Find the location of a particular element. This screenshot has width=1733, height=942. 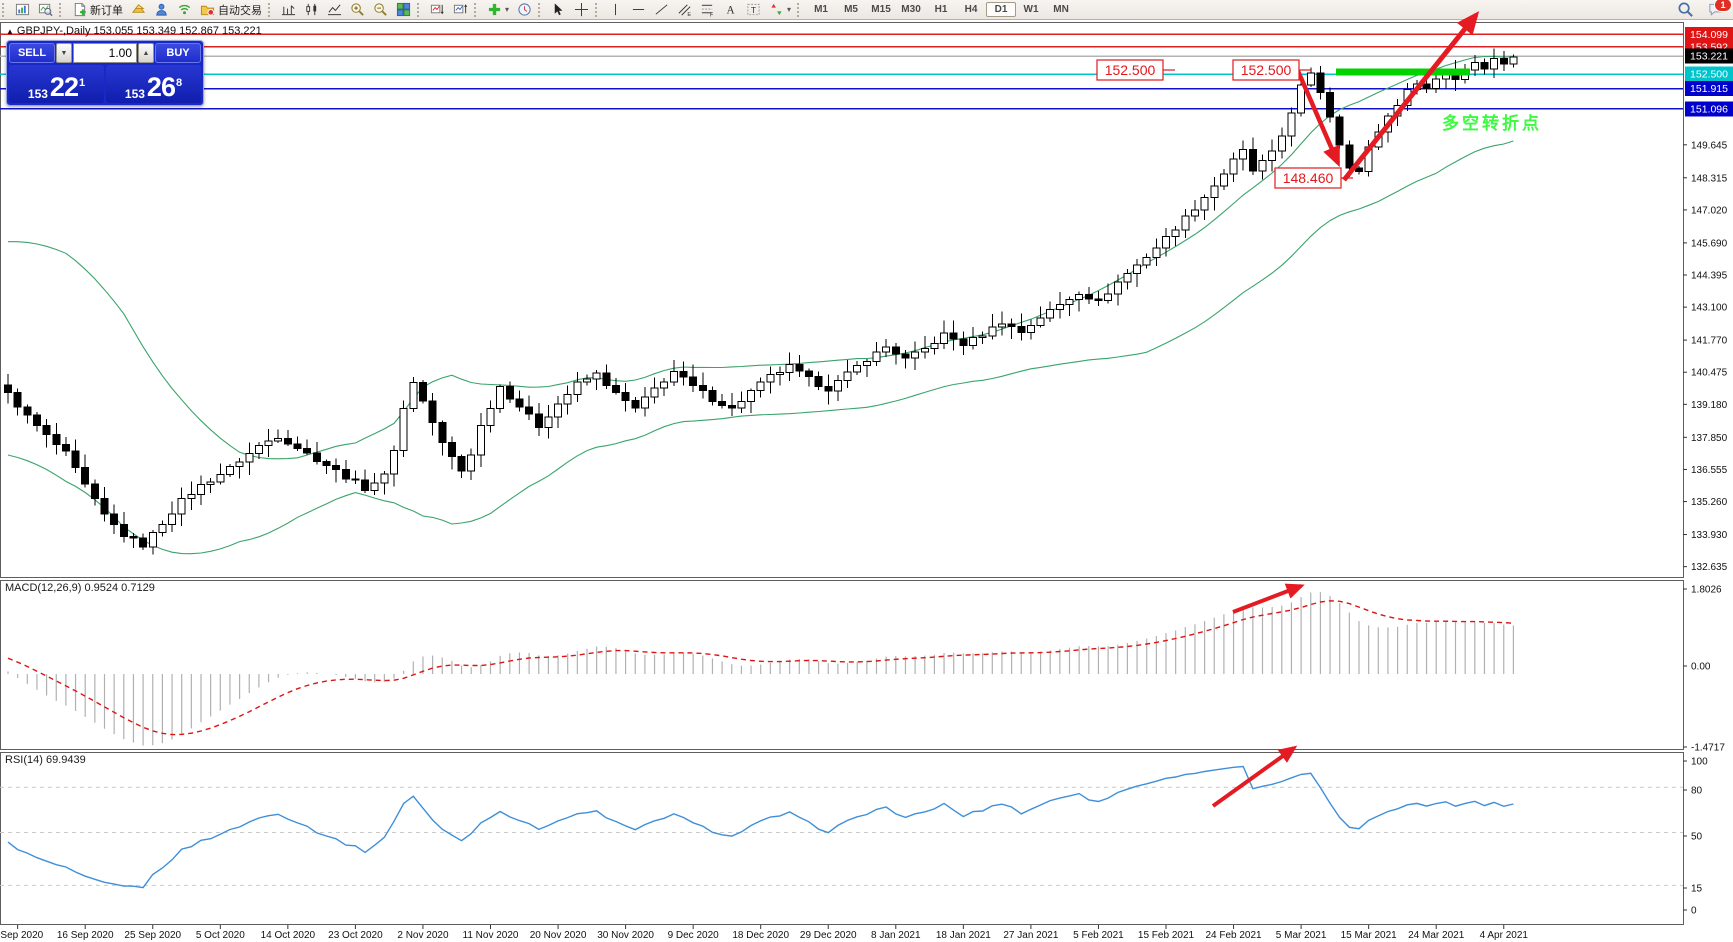

rsi-axis: 100 80 50 15 0 is located at coordinates (1695, 837).